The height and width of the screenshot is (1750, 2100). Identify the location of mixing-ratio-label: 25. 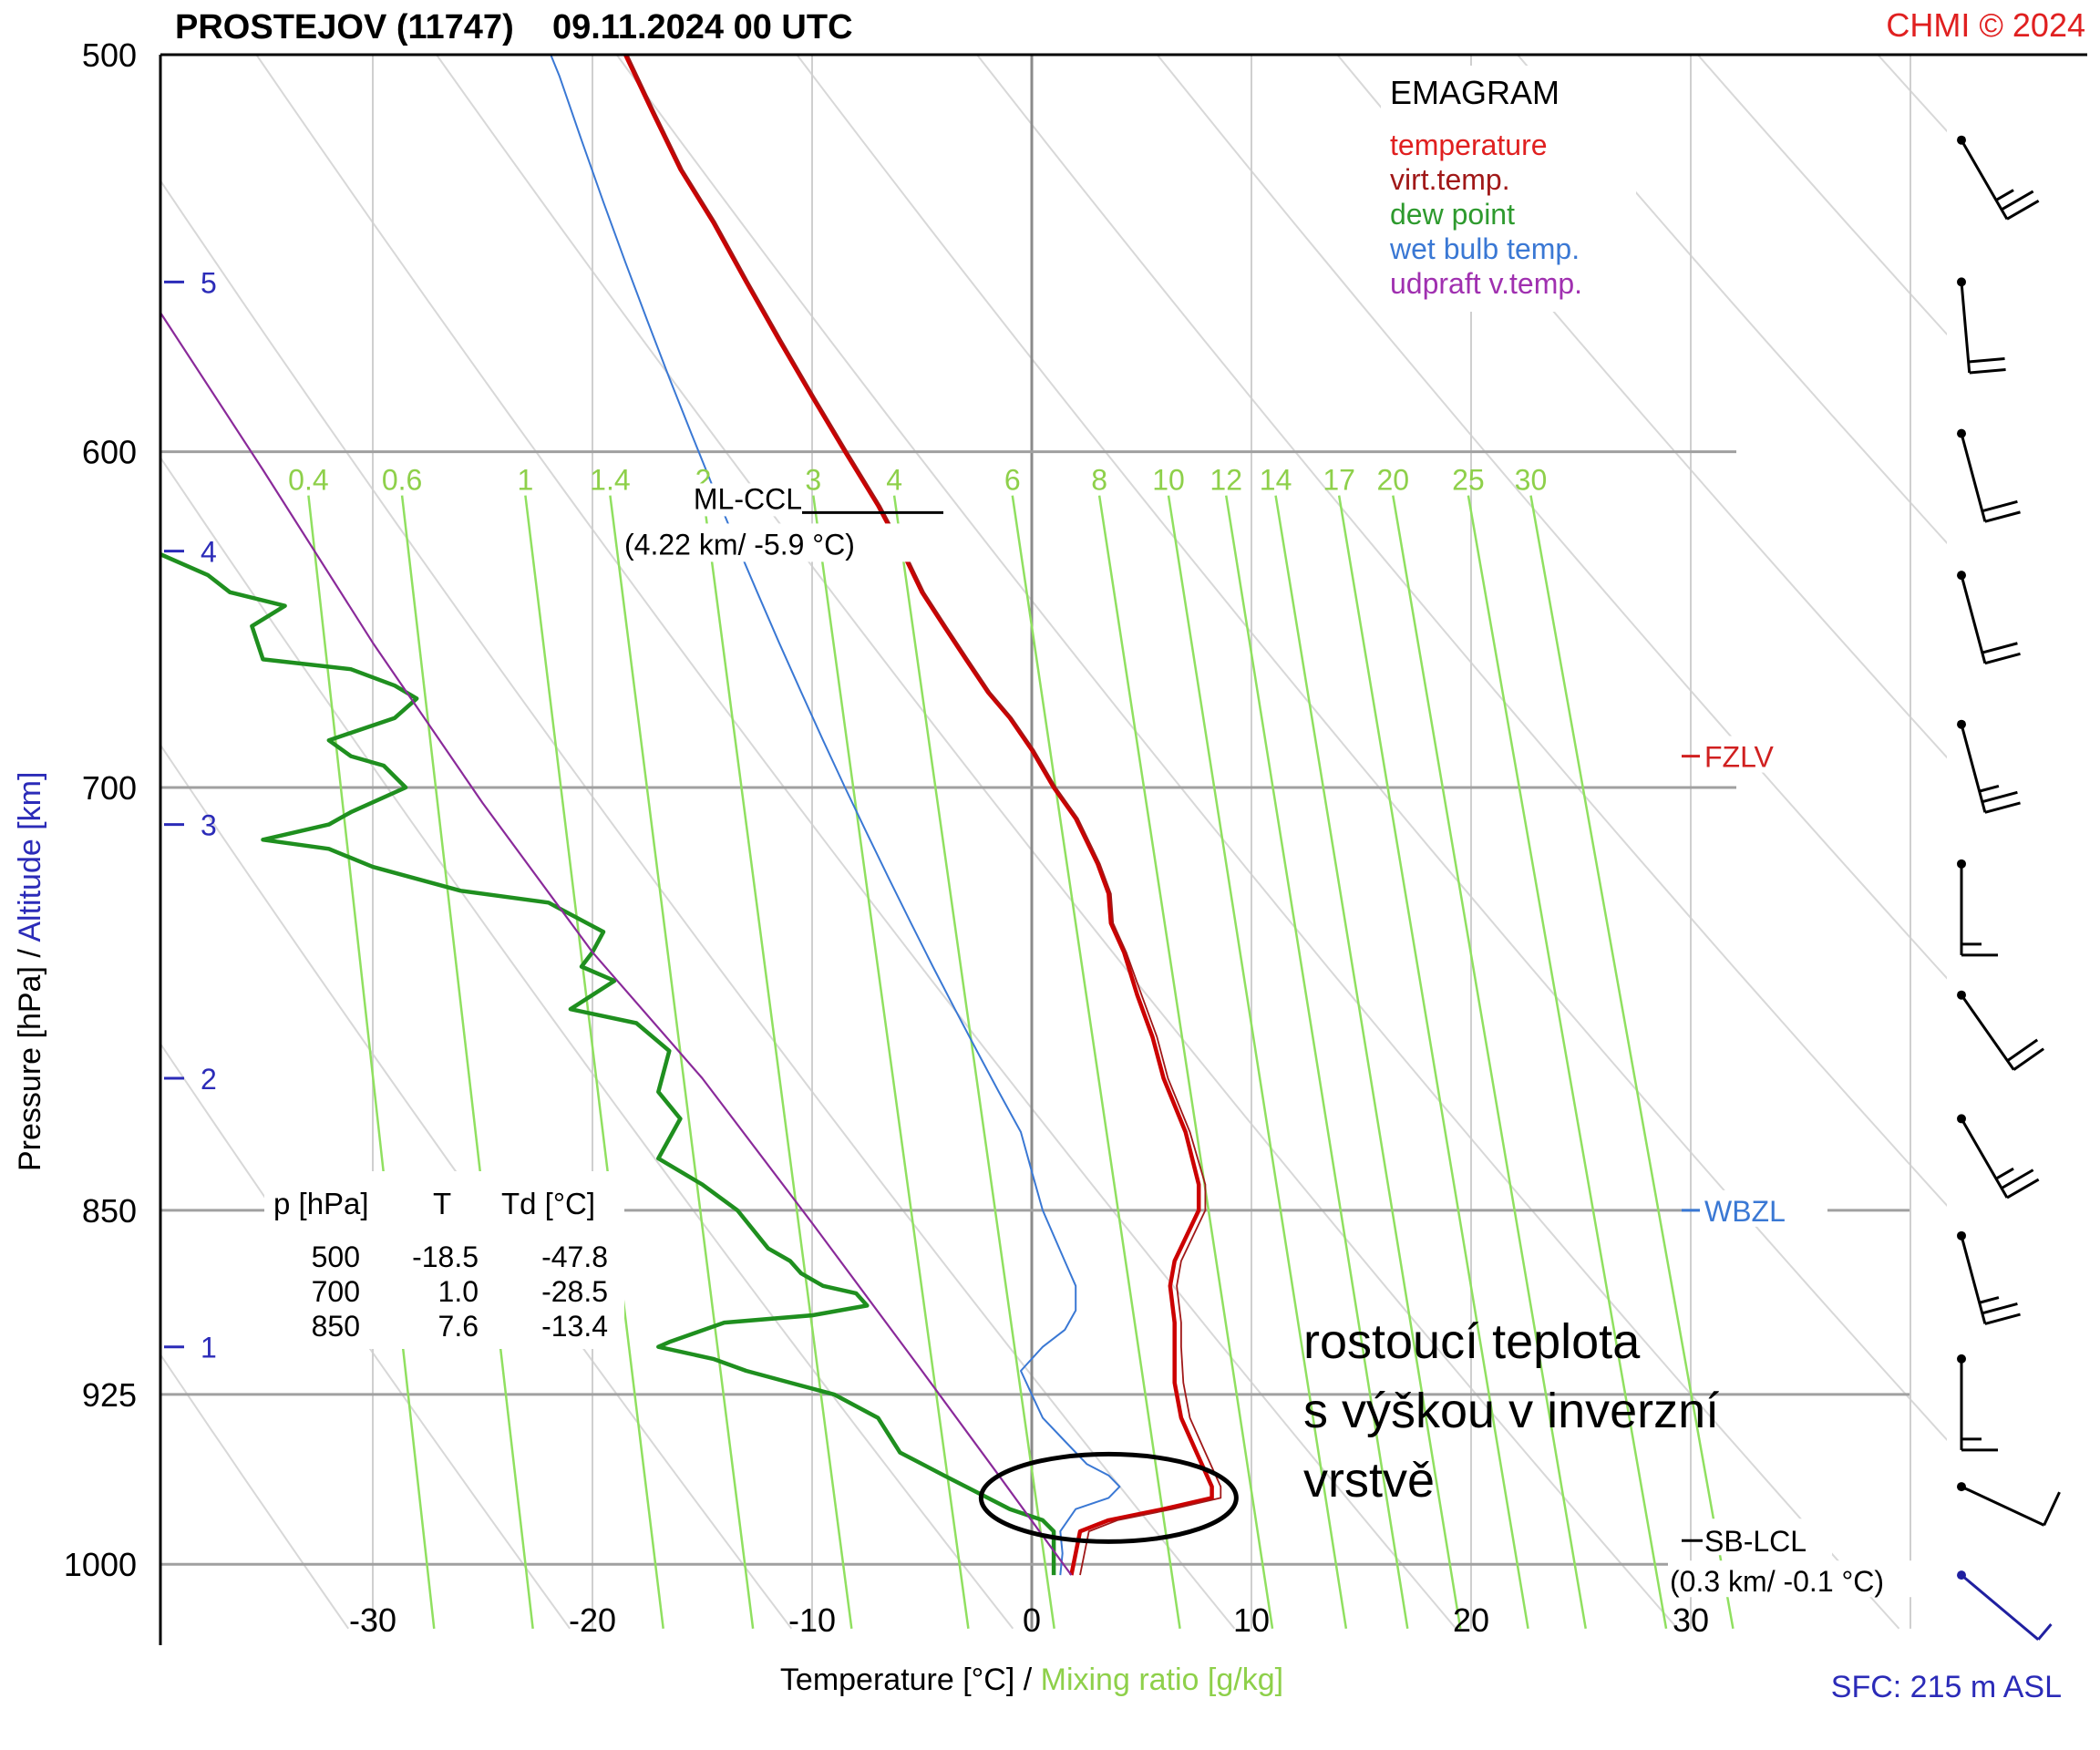
(1469, 481).